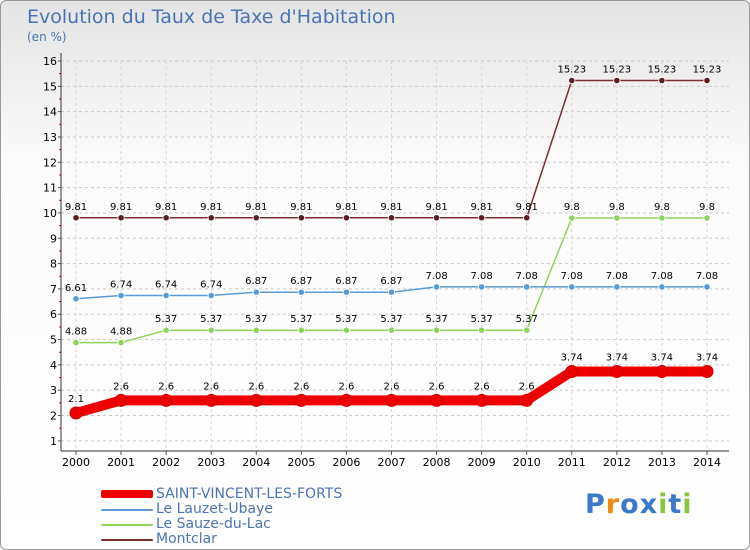  What do you see at coordinates (50, 112) in the screenshot?
I see `y-tick-label: 14` at bounding box center [50, 112].